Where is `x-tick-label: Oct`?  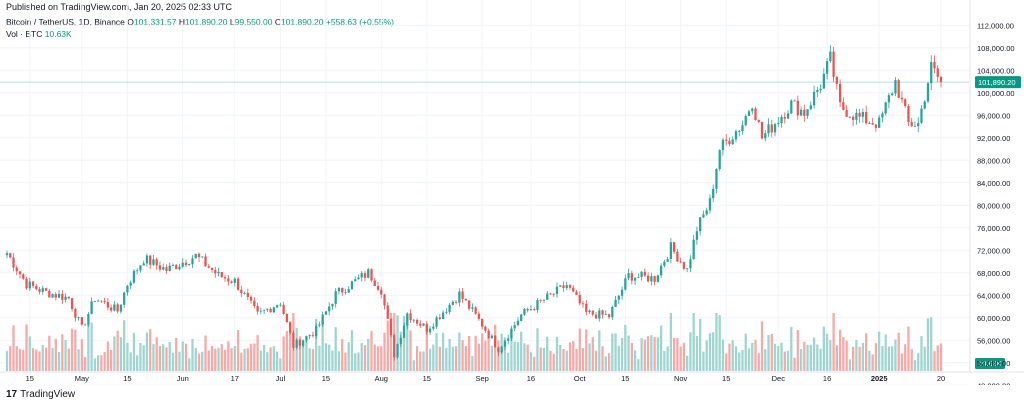 x-tick-label: Oct is located at coordinates (580, 378).